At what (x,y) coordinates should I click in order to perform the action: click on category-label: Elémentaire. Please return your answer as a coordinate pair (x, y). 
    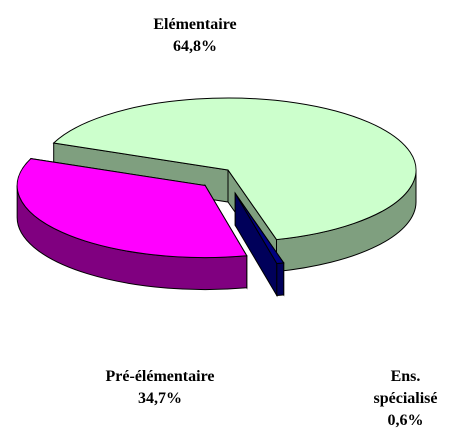
    Looking at the image, I should click on (195, 24).